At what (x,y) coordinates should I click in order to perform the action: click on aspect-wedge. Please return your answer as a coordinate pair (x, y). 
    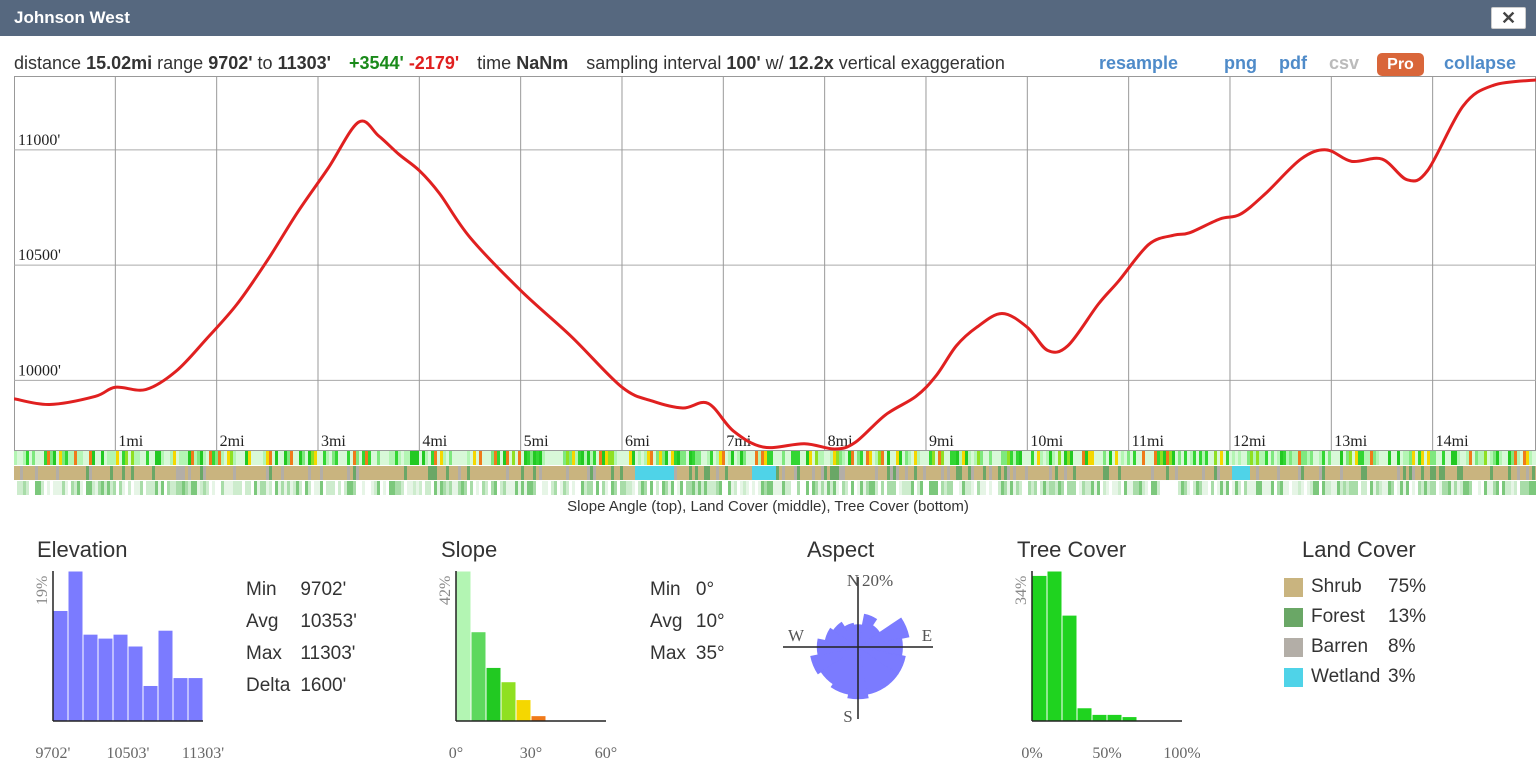
    Looking at the image, I should click on (834, 660).